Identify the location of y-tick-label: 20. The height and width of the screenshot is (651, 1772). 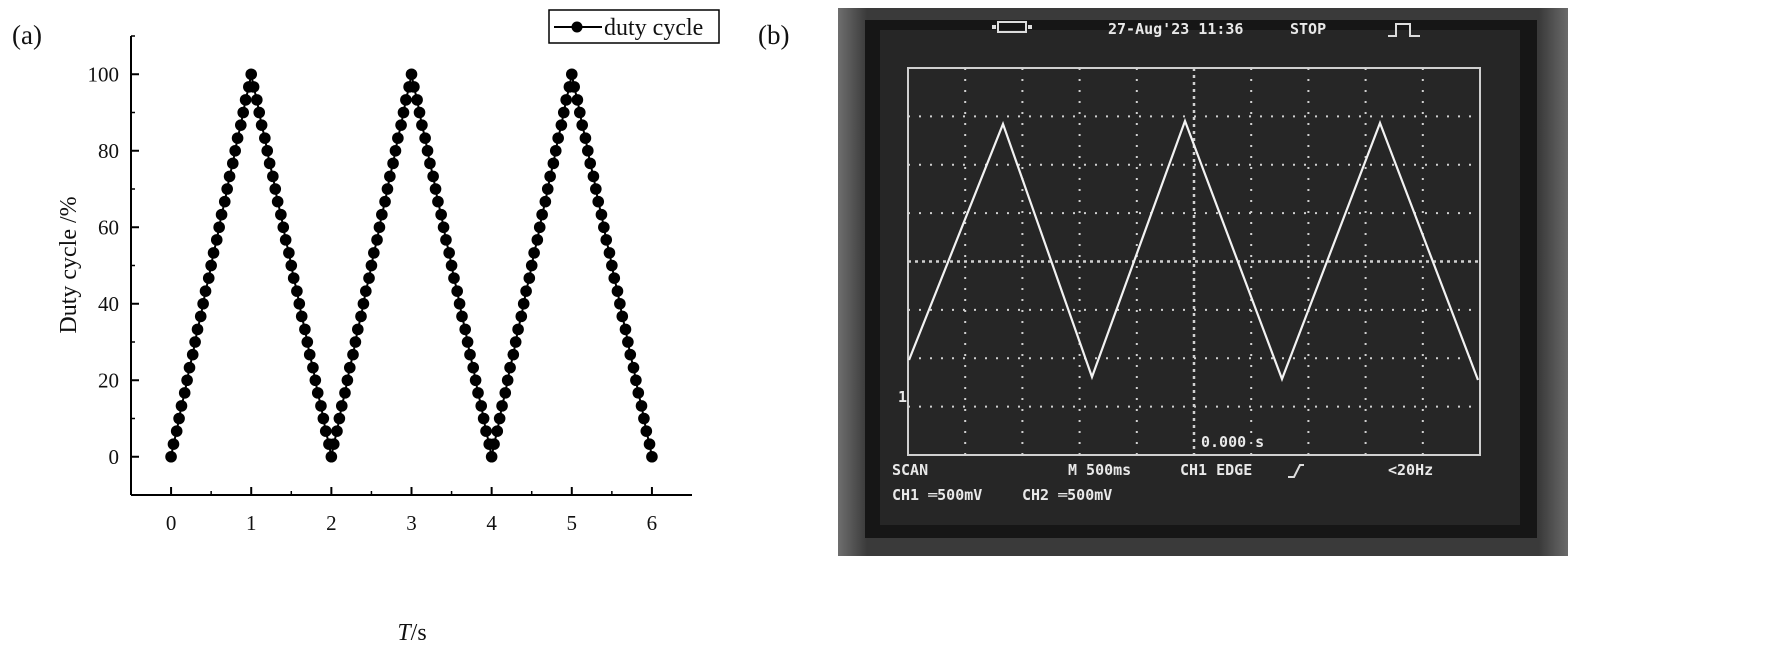
(108, 380).